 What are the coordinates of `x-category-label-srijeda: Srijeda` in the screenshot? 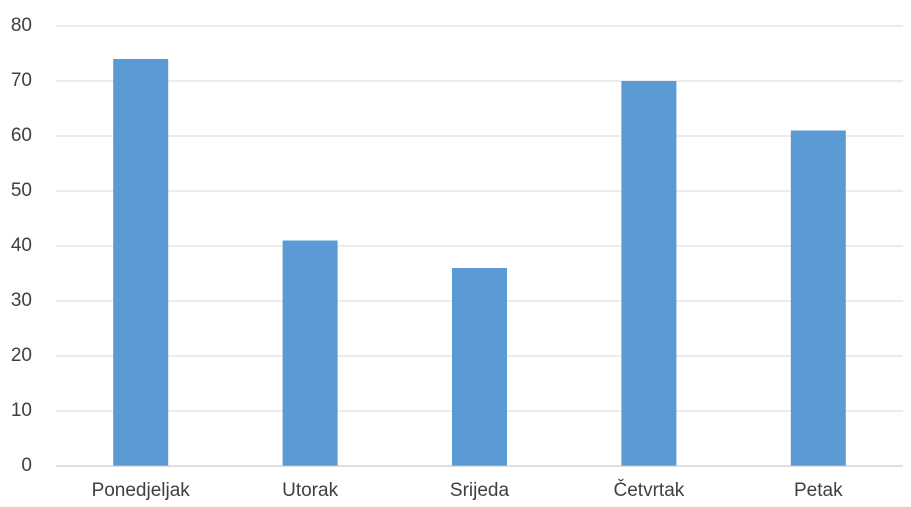 It's located at (480, 490).